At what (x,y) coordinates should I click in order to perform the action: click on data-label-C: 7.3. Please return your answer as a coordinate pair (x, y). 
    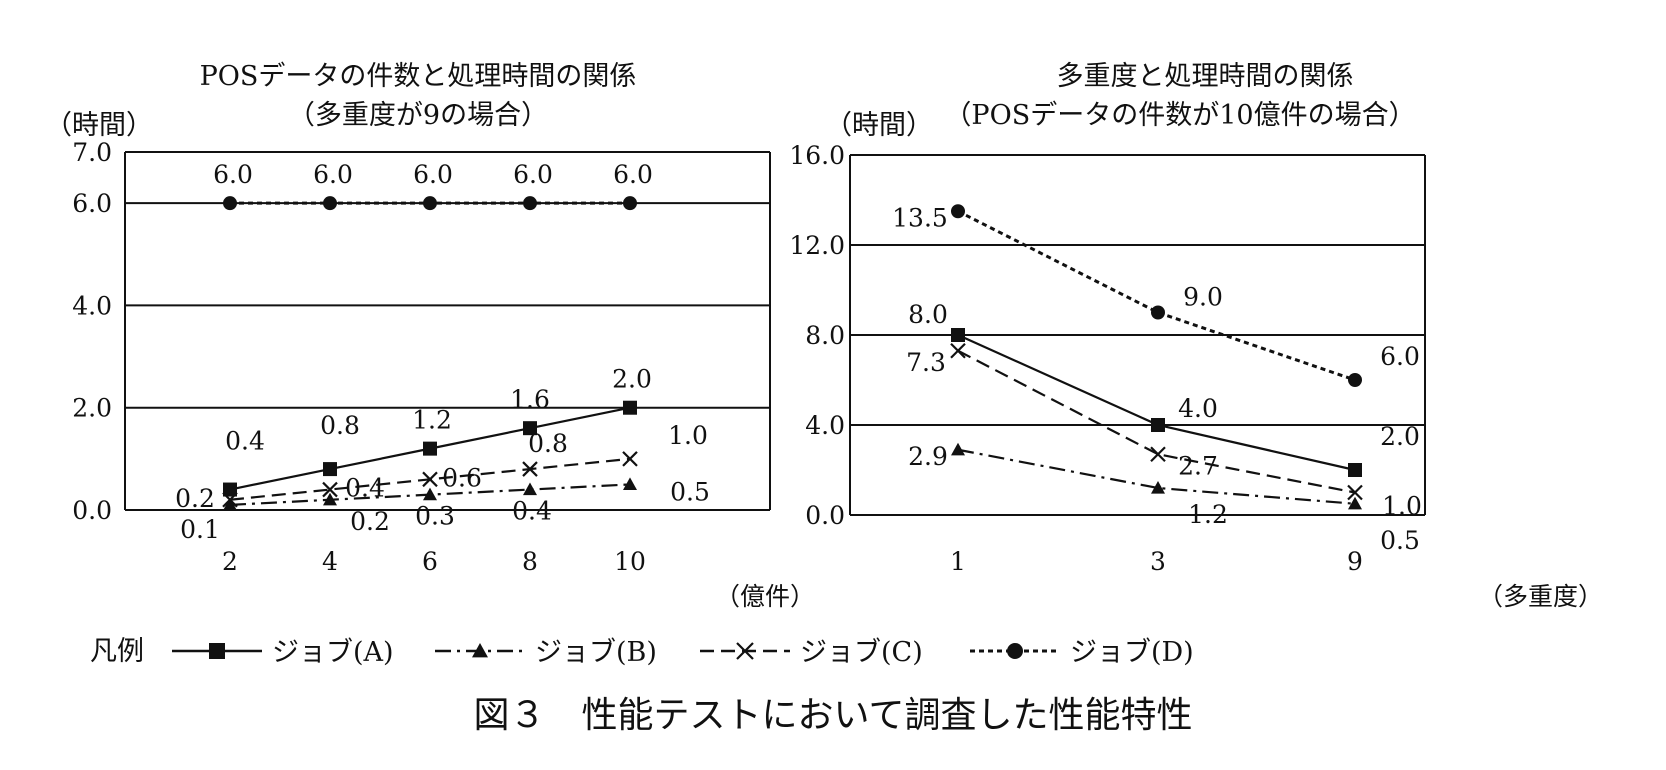
    Looking at the image, I should click on (926, 362).